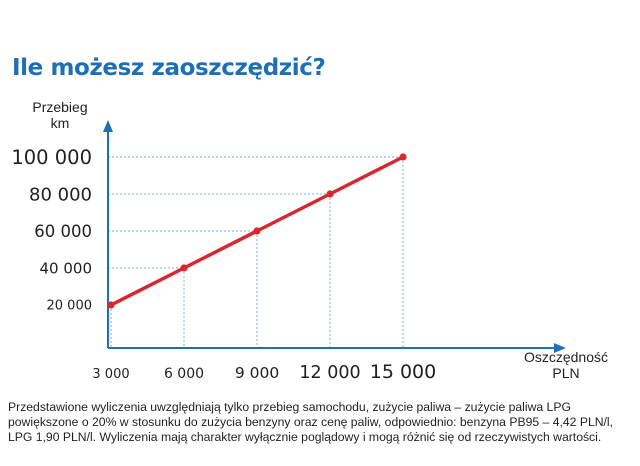 This screenshot has height=466, width=640. I want to click on y-tick-label: 60 000, so click(63, 231).